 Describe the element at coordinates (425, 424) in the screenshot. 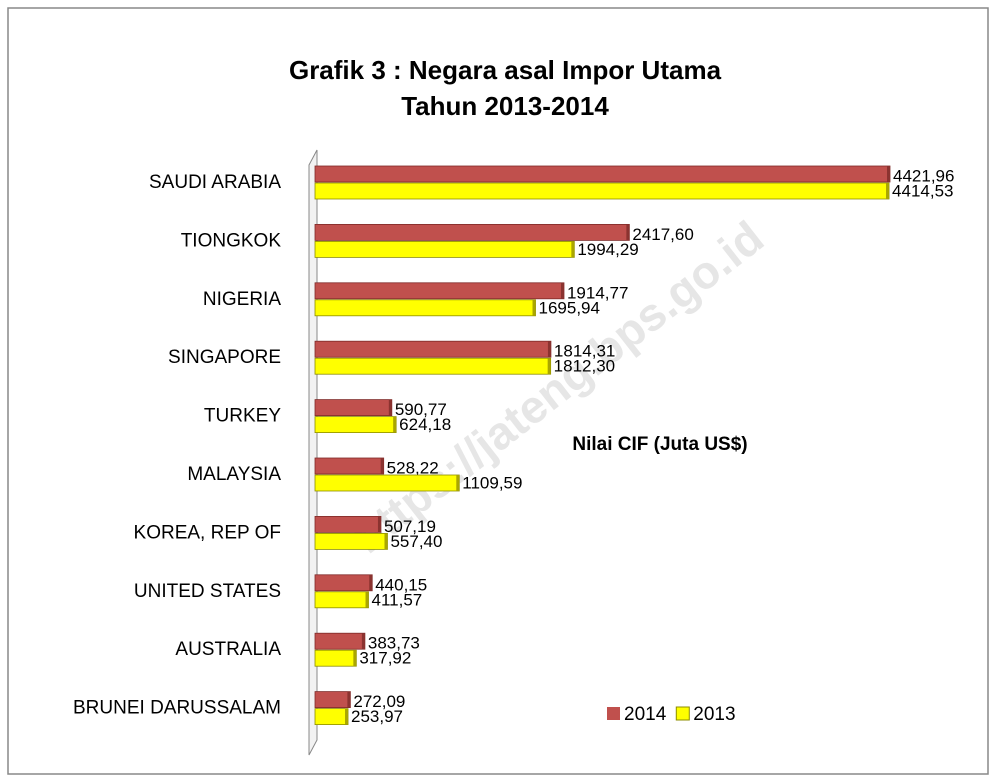

I see `value-label: 624,18` at that location.